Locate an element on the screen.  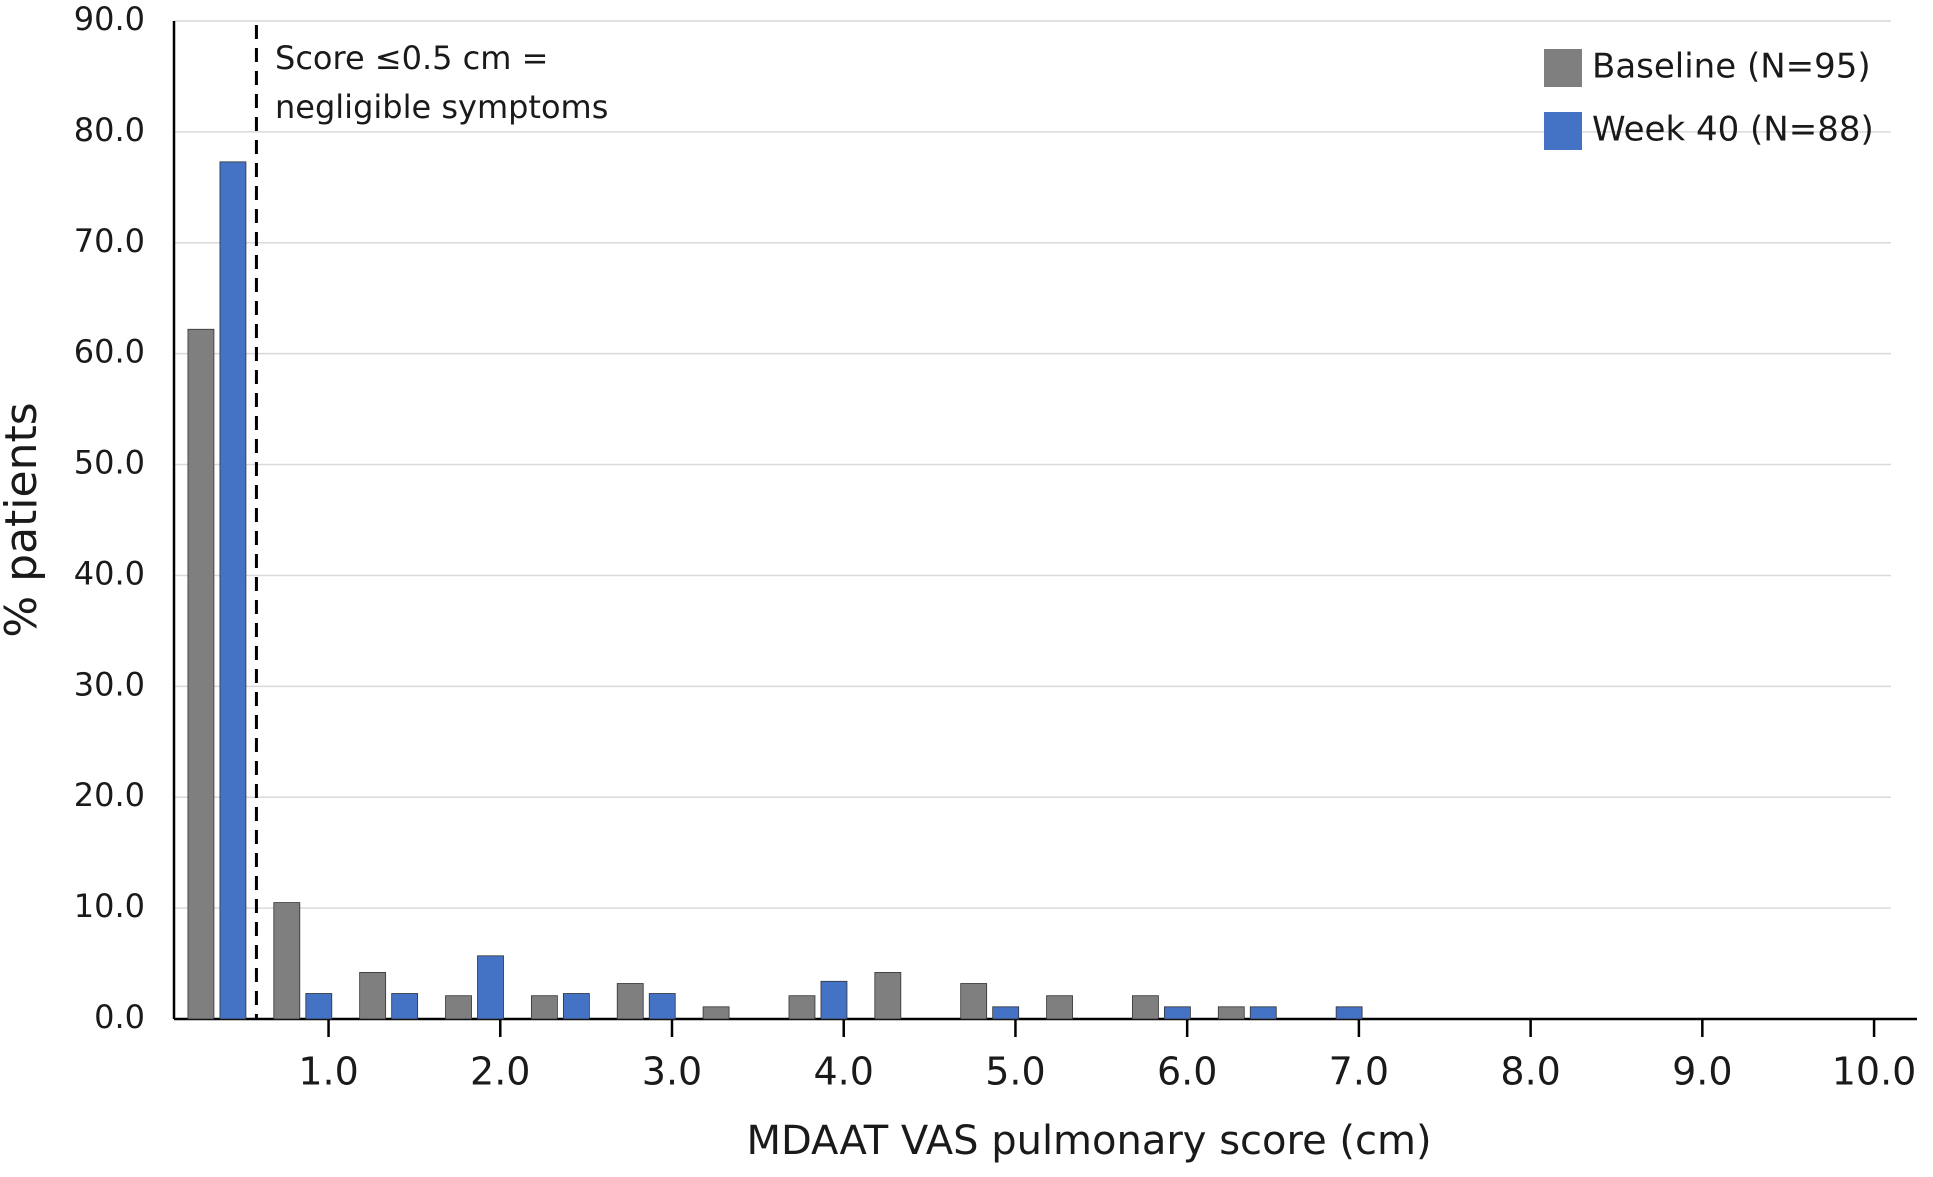
legend-label: Baseline (N=95) is located at coordinates (1731, 67).